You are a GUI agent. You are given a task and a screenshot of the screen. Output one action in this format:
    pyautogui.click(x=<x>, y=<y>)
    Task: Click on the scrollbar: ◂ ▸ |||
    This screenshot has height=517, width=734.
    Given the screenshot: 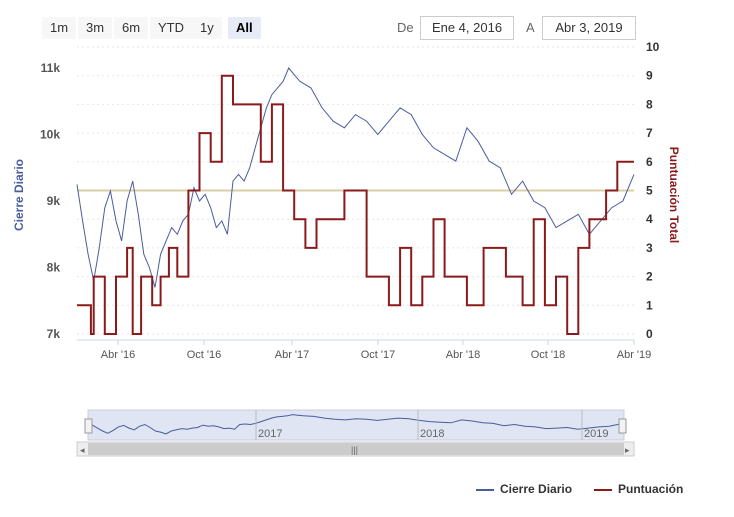 What is the action you would take?
    pyautogui.click(x=355, y=449)
    